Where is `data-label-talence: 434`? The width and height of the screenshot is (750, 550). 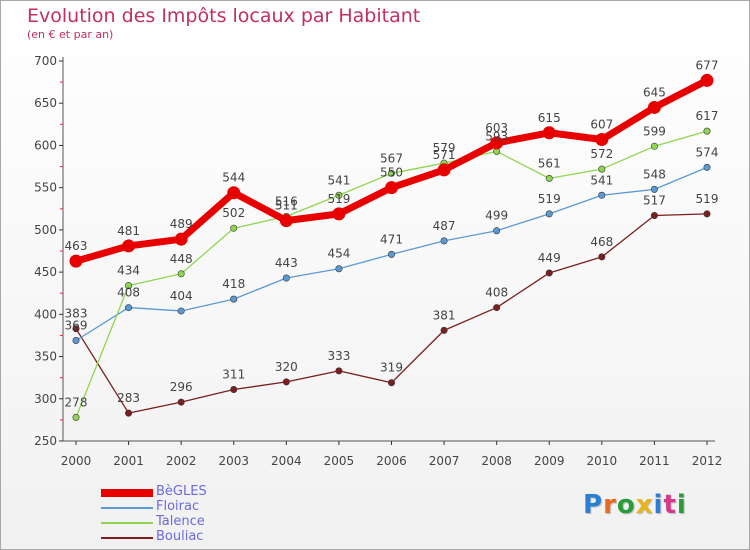
data-label-talence: 434 is located at coordinates (128, 271).